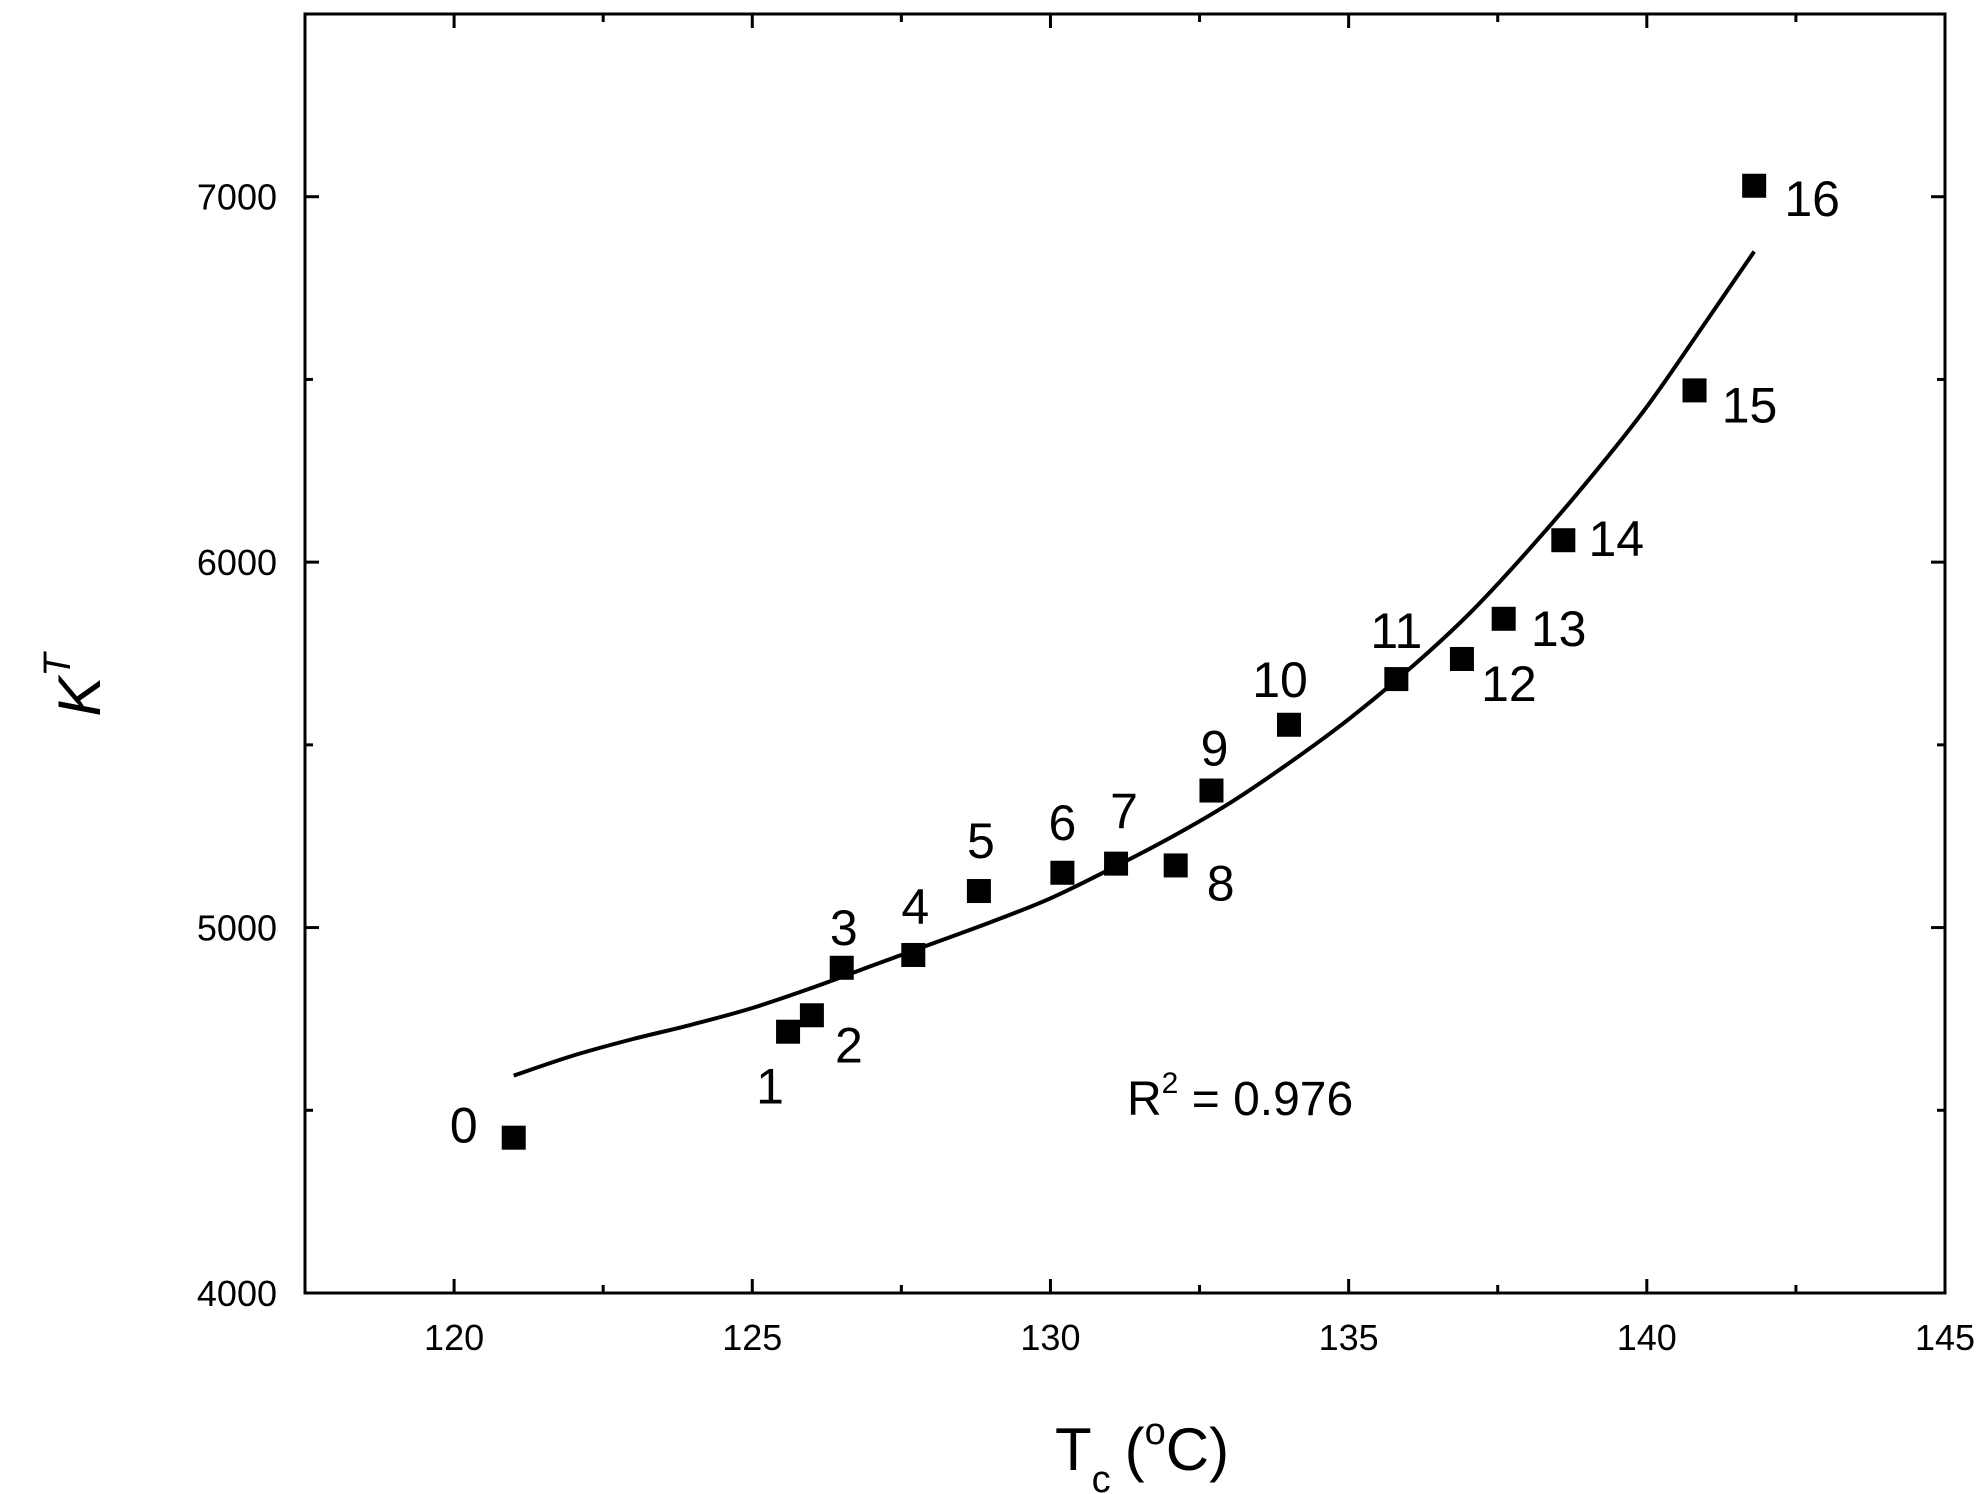  I want to click on r-squared-superscript: 2, so click(1170, 1083).